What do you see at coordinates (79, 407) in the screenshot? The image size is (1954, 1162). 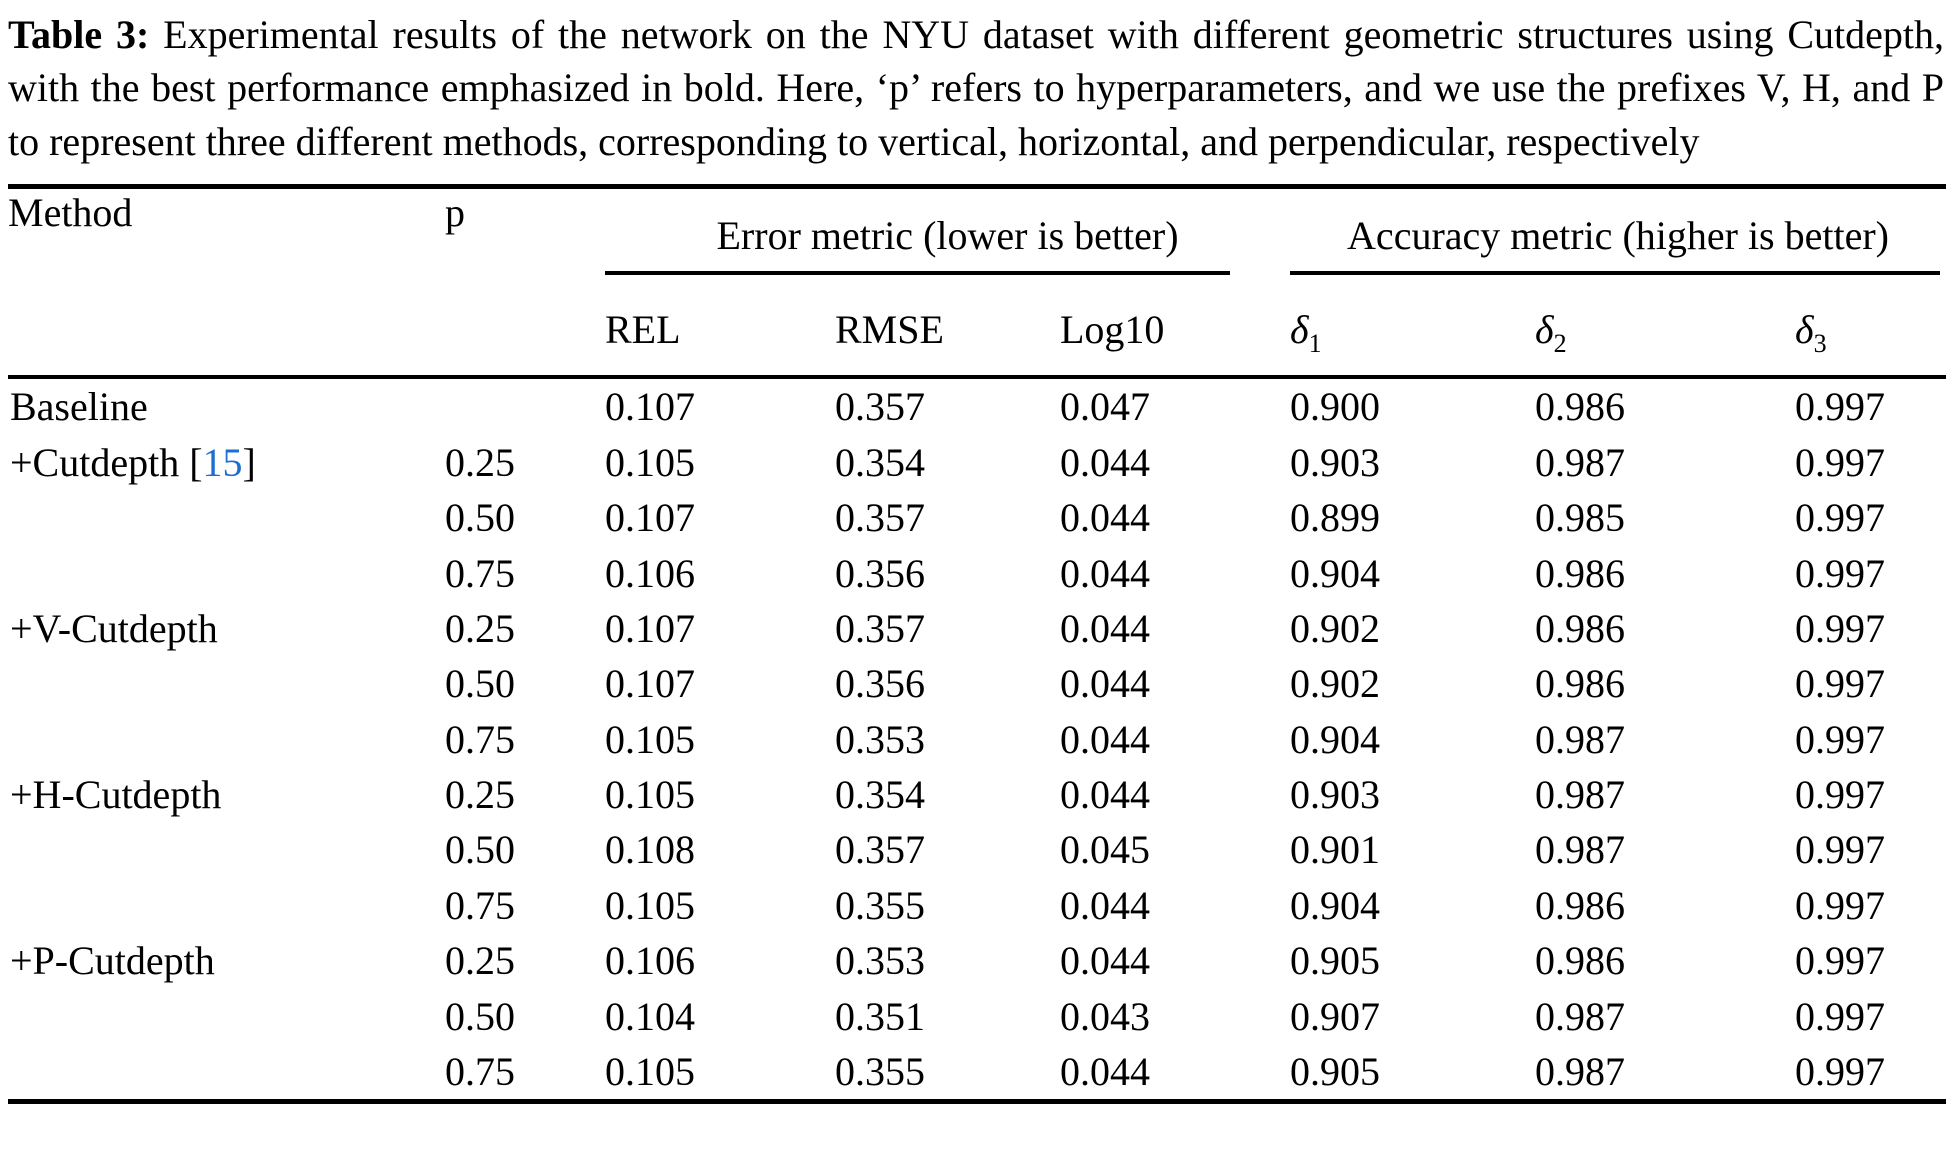 I see `method-cell: Baseline` at bounding box center [79, 407].